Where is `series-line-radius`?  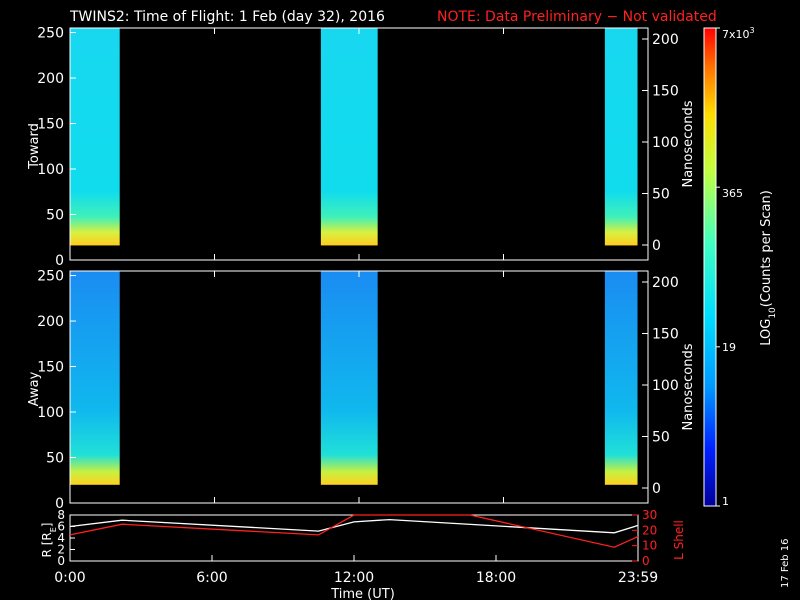
series-line-radius is located at coordinates (354, 526).